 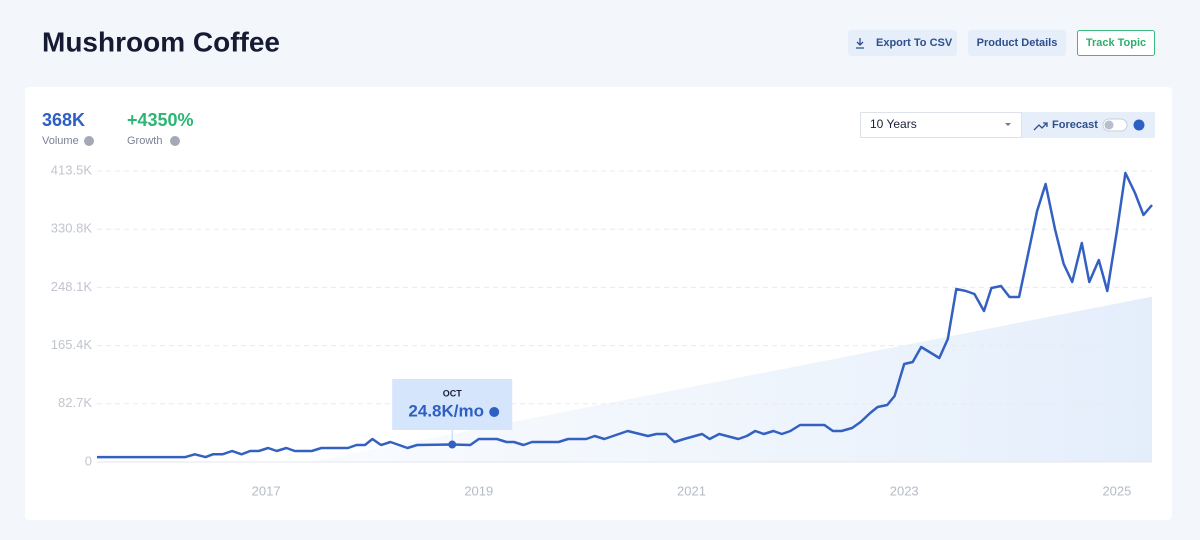 I want to click on button-label: Export To CSV, so click(x=914, y=43).